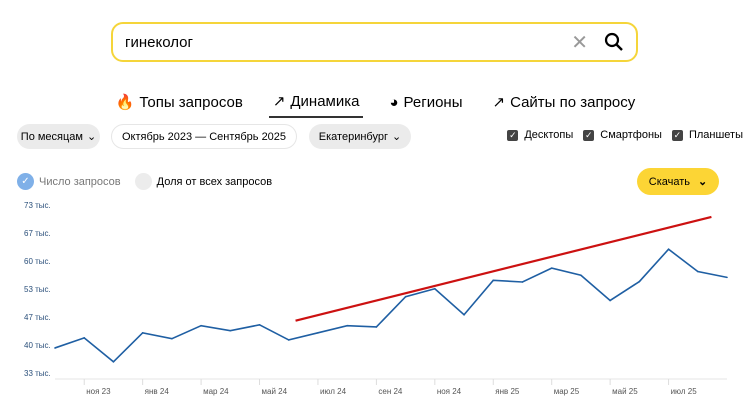  I want to click on close-icon: ✕, so click(579, 42).